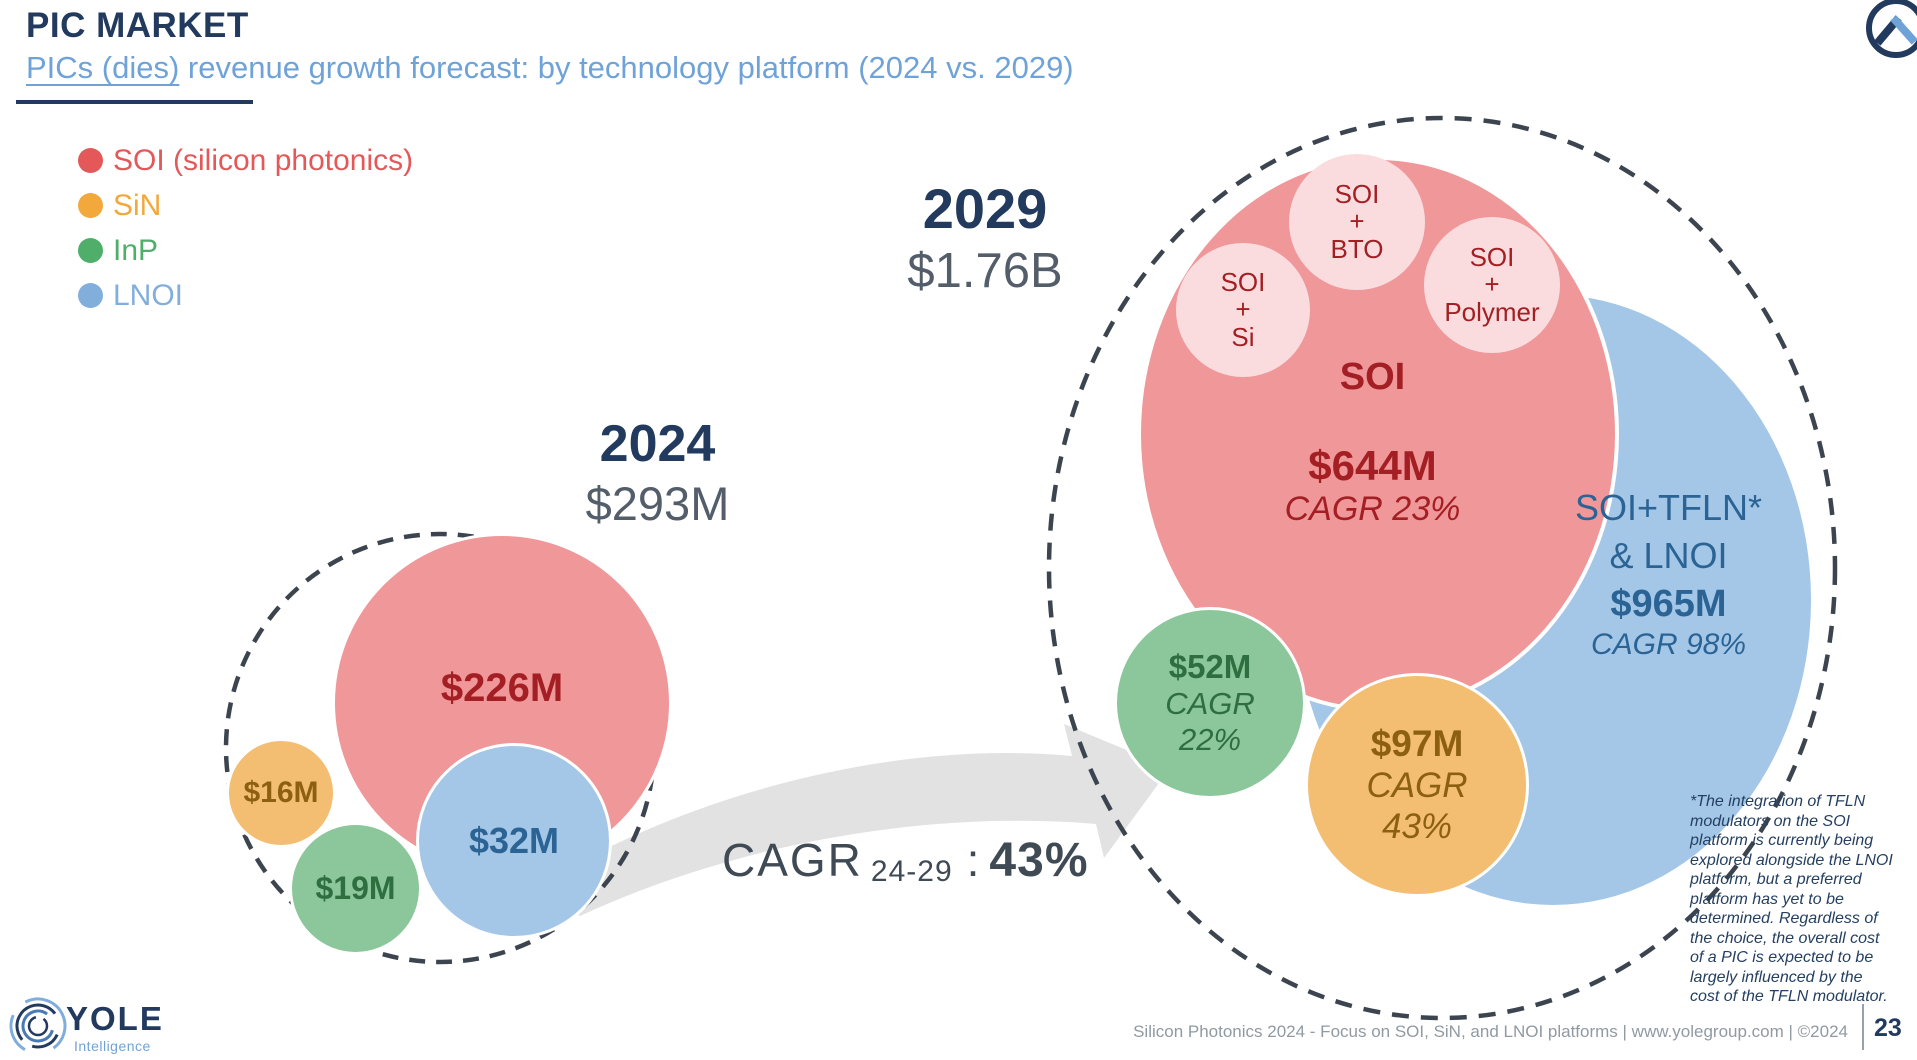 The width and height of the screenshot is (1917, 1060). I want to click on total-2024: $293M, so click(657, 503).